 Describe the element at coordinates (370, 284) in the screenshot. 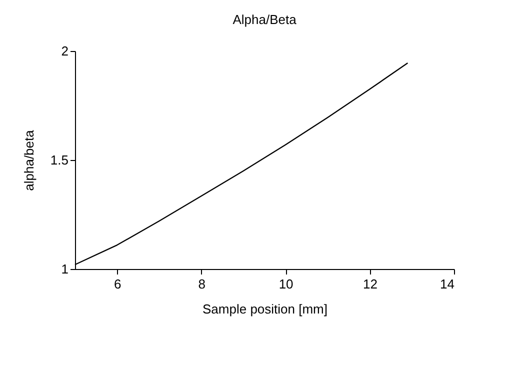

I see `x-tick-label: 12` at that location.